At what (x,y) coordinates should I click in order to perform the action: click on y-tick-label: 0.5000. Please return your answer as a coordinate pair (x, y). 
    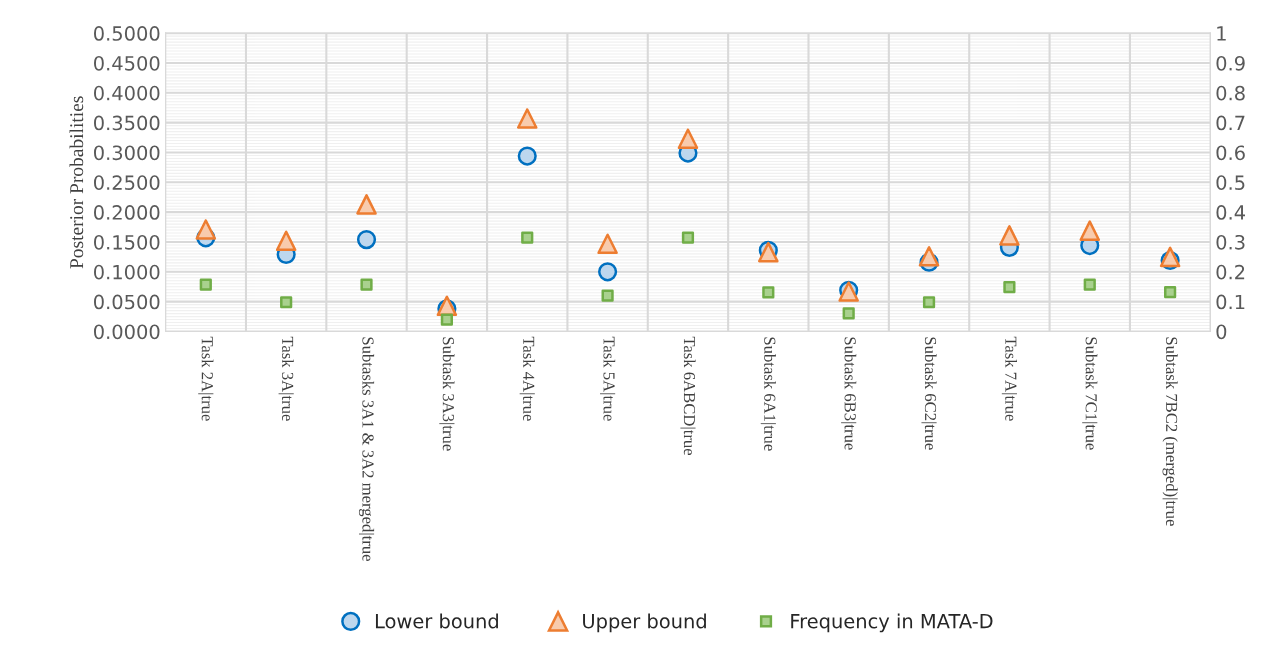
    Looking at the image, I should click on (127, 33).